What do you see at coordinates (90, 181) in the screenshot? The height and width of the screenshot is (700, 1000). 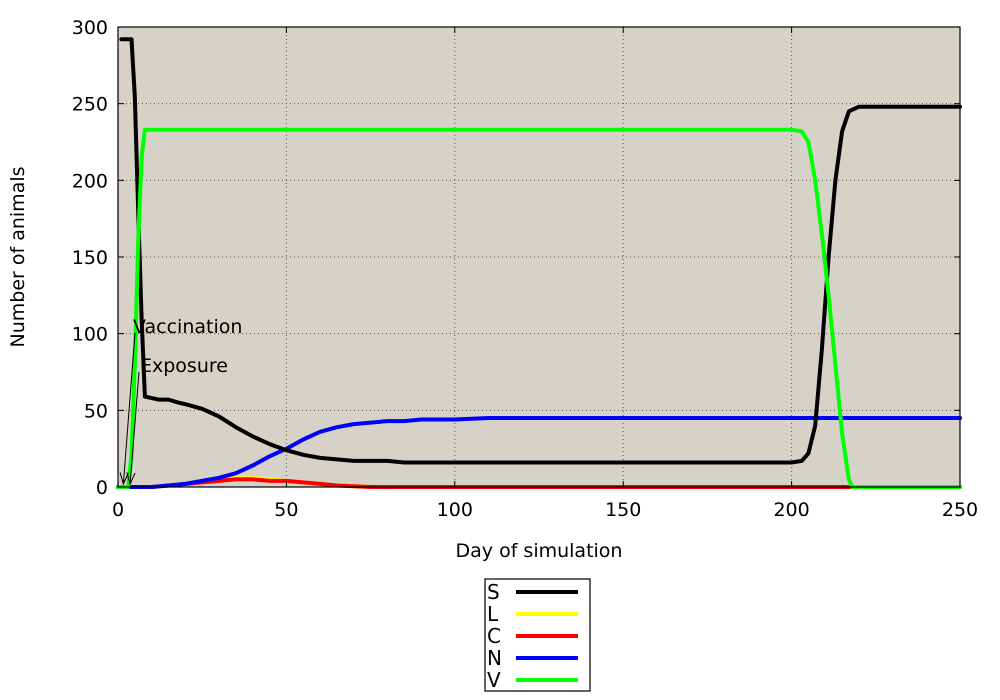 I see `y-tick-label: 200` at bounding box center [90, 181].